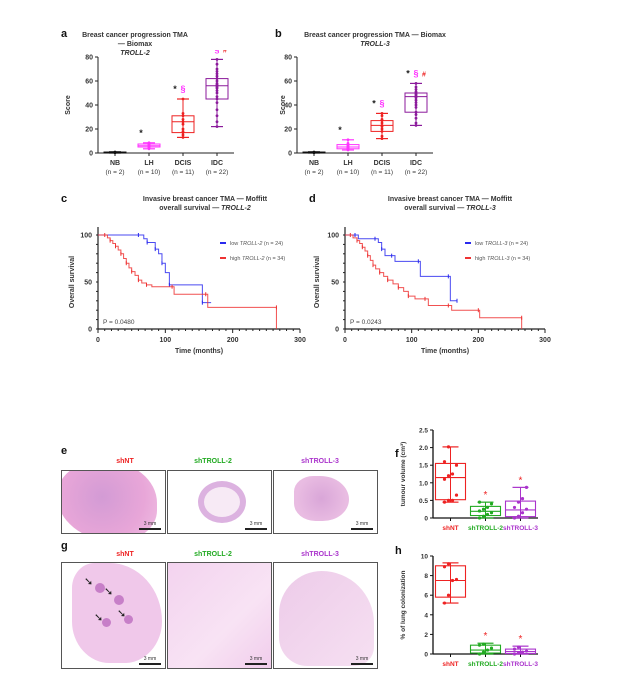  I want to click on e-label-shNT: shNT, so click(125, 461).